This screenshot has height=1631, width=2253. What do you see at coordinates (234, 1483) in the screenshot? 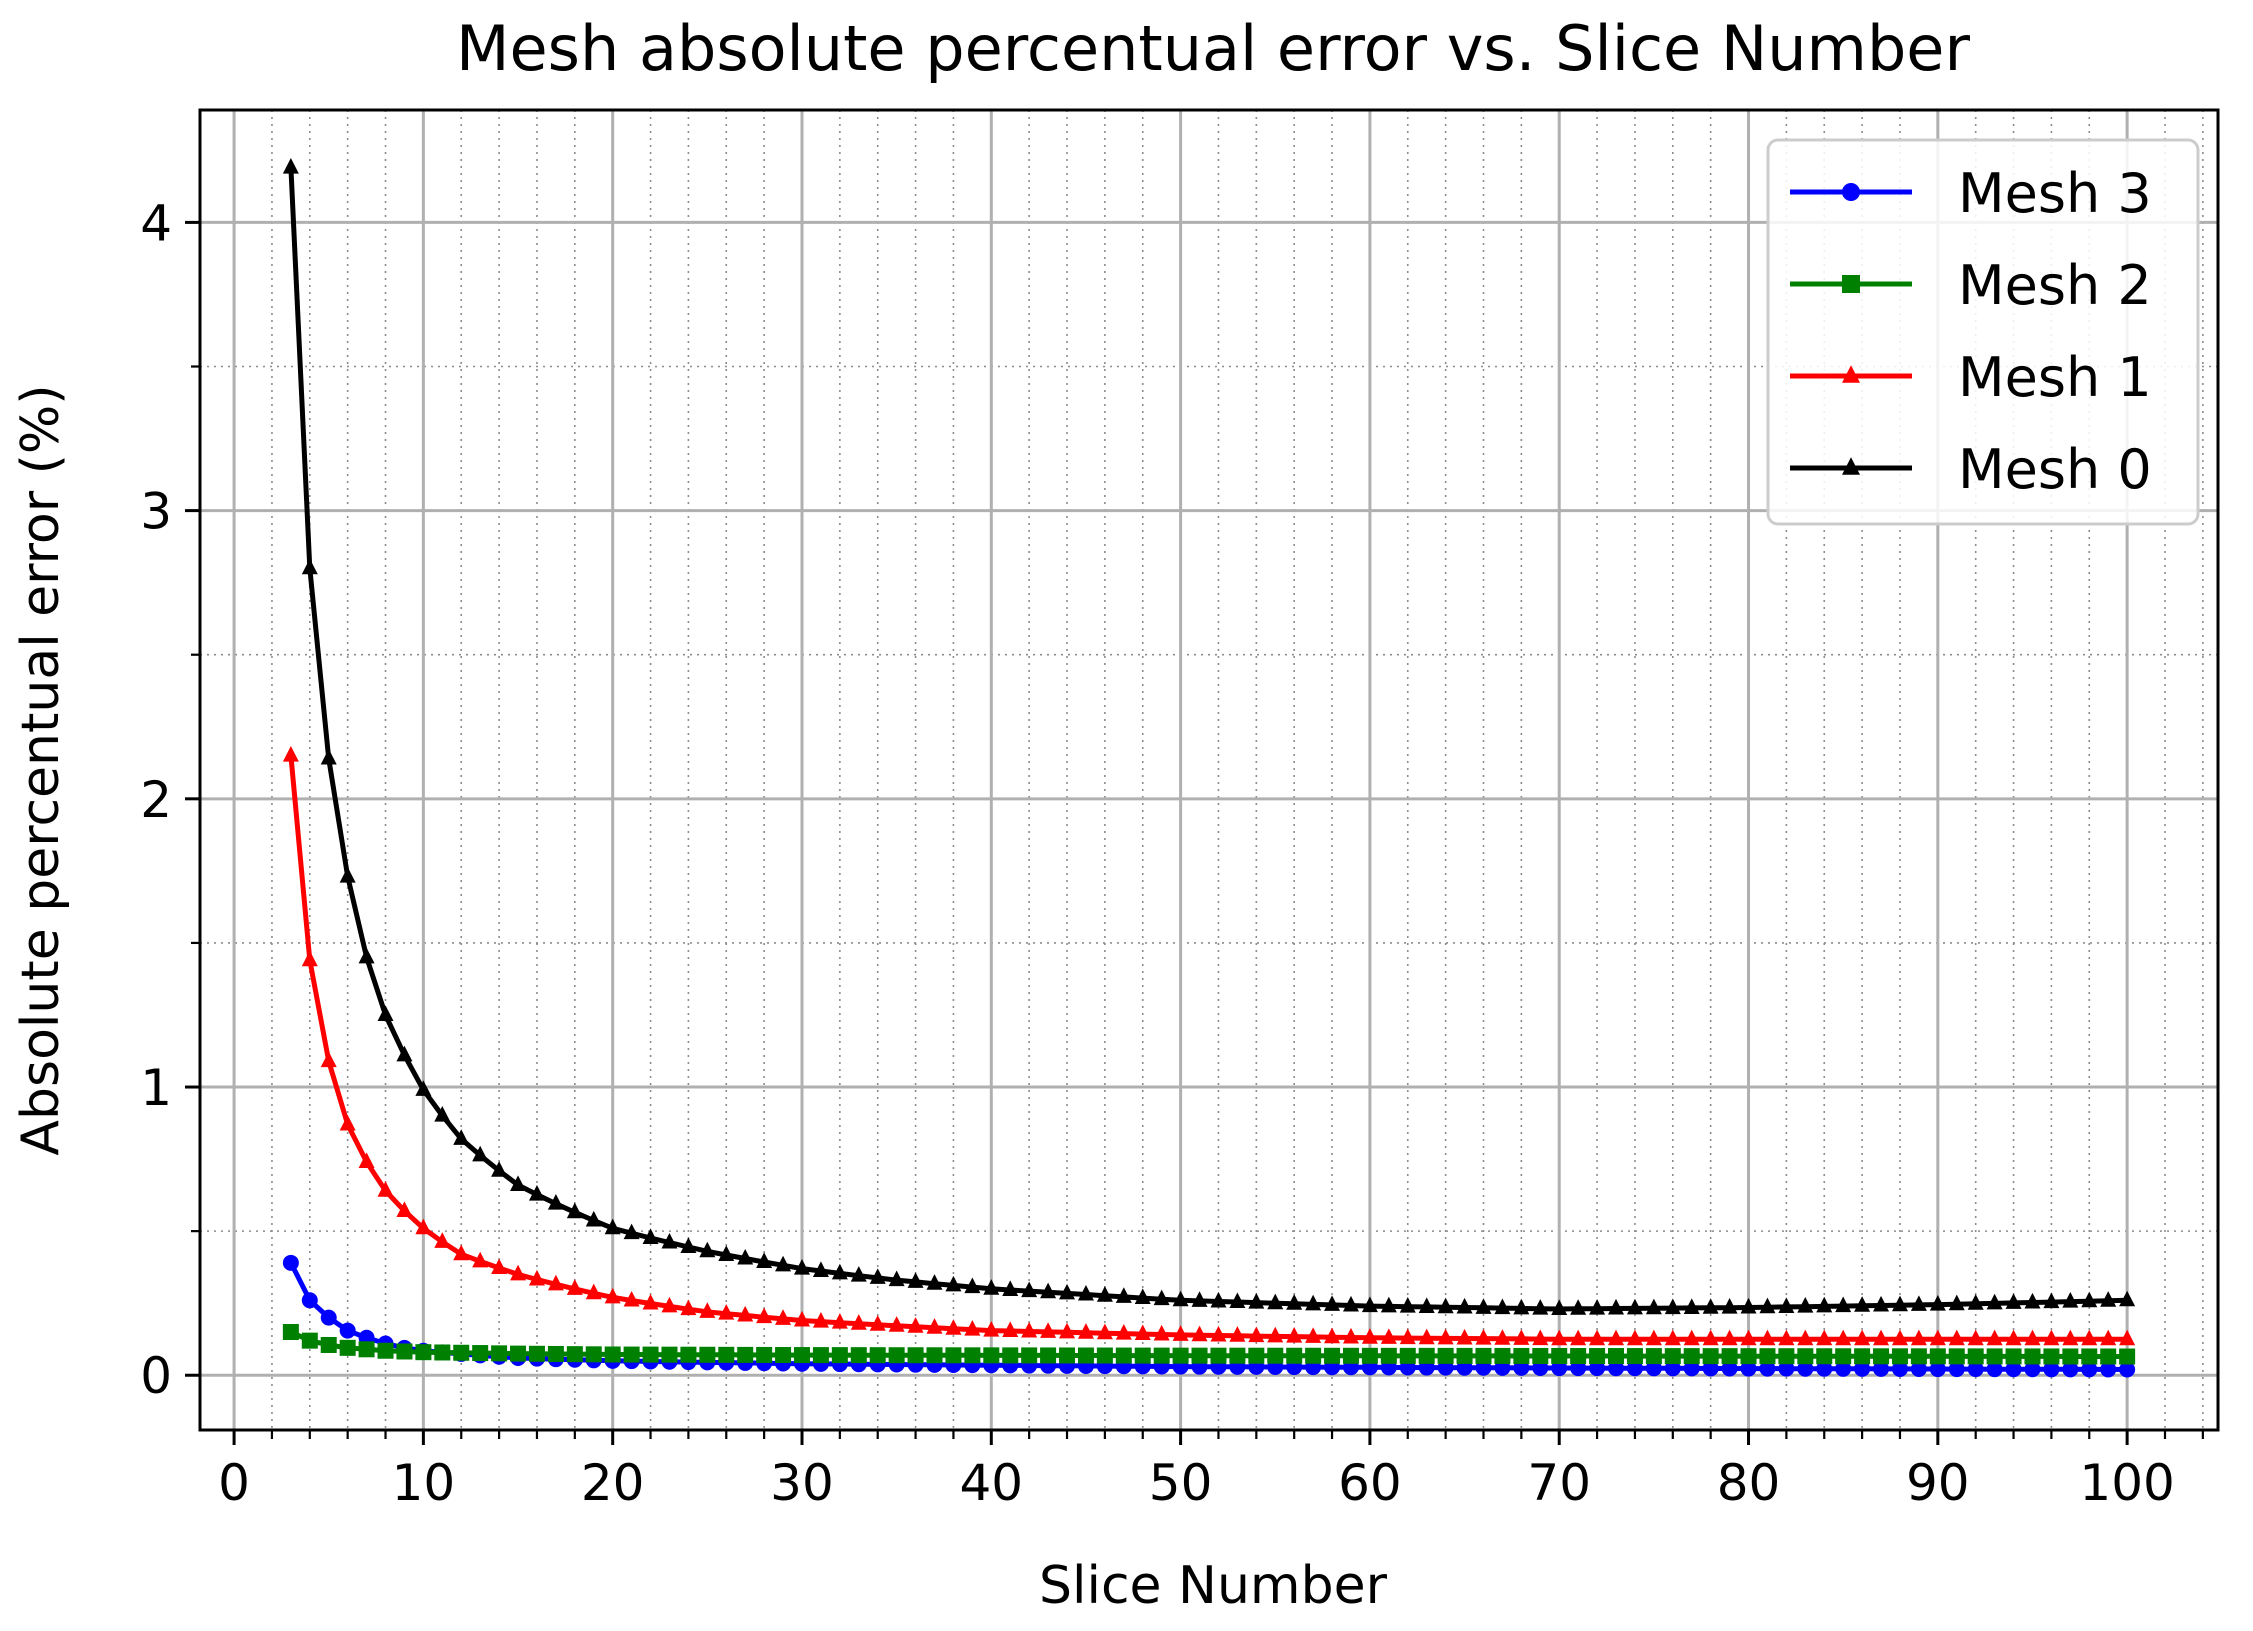
I see `x-tick-label: 0` at bounding box center [234, 1483].